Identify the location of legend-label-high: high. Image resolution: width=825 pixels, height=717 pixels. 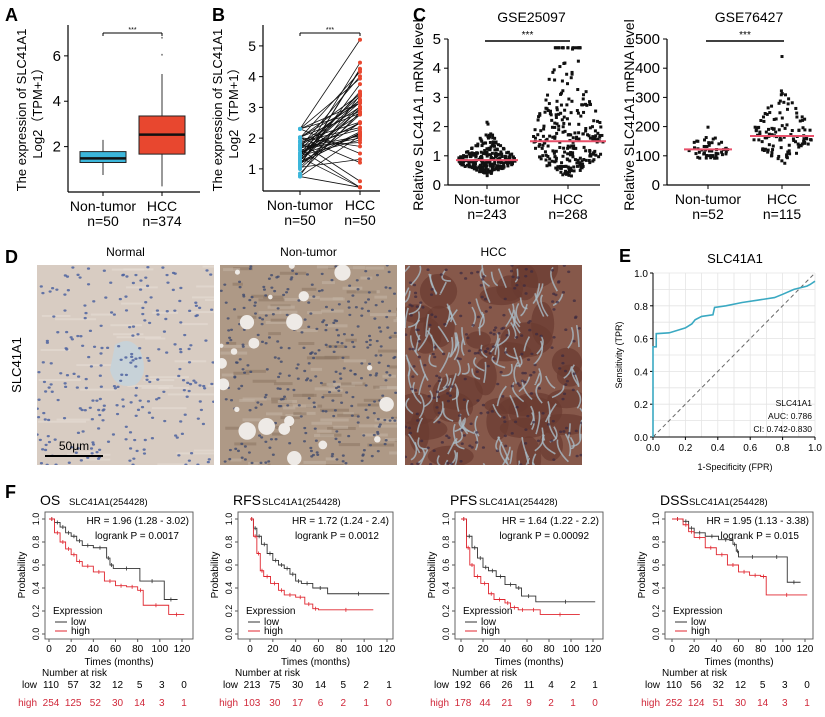
(700, 631).